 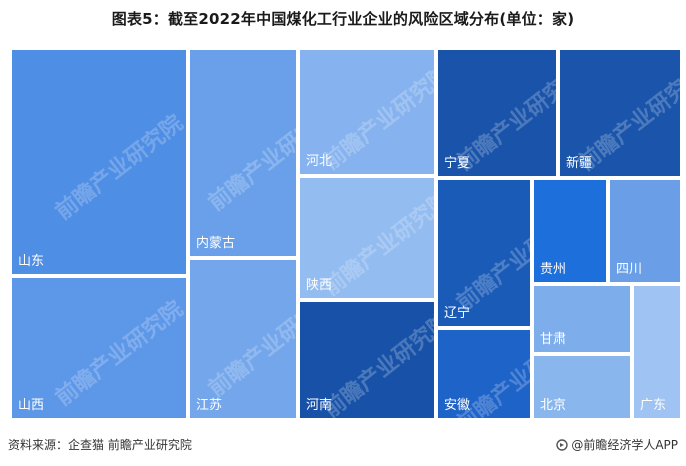 I want to click on tile-label: 河南, so click(x=319, y=405).